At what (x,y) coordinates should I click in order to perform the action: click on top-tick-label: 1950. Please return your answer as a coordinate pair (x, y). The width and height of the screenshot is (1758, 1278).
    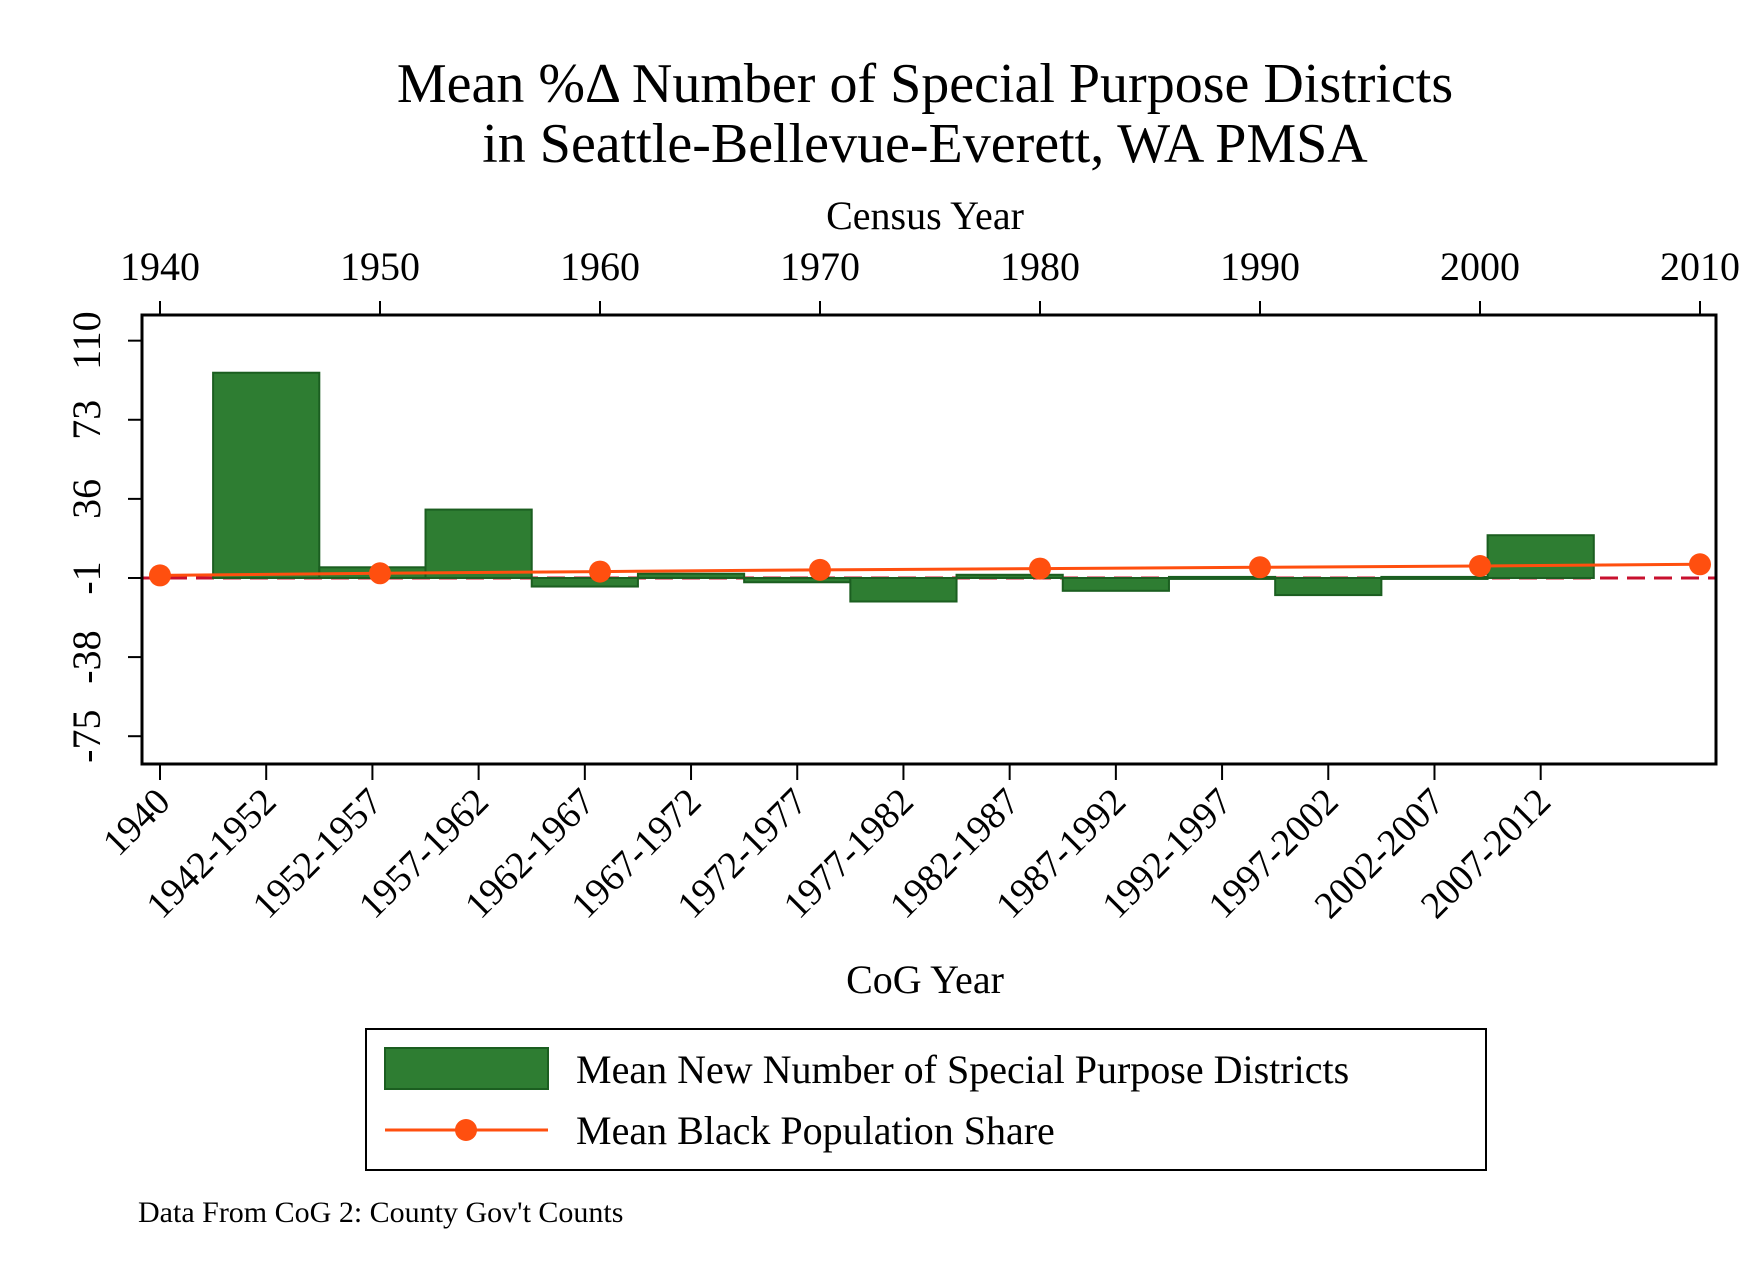
    Looking at the image, I should click on (380, 266).